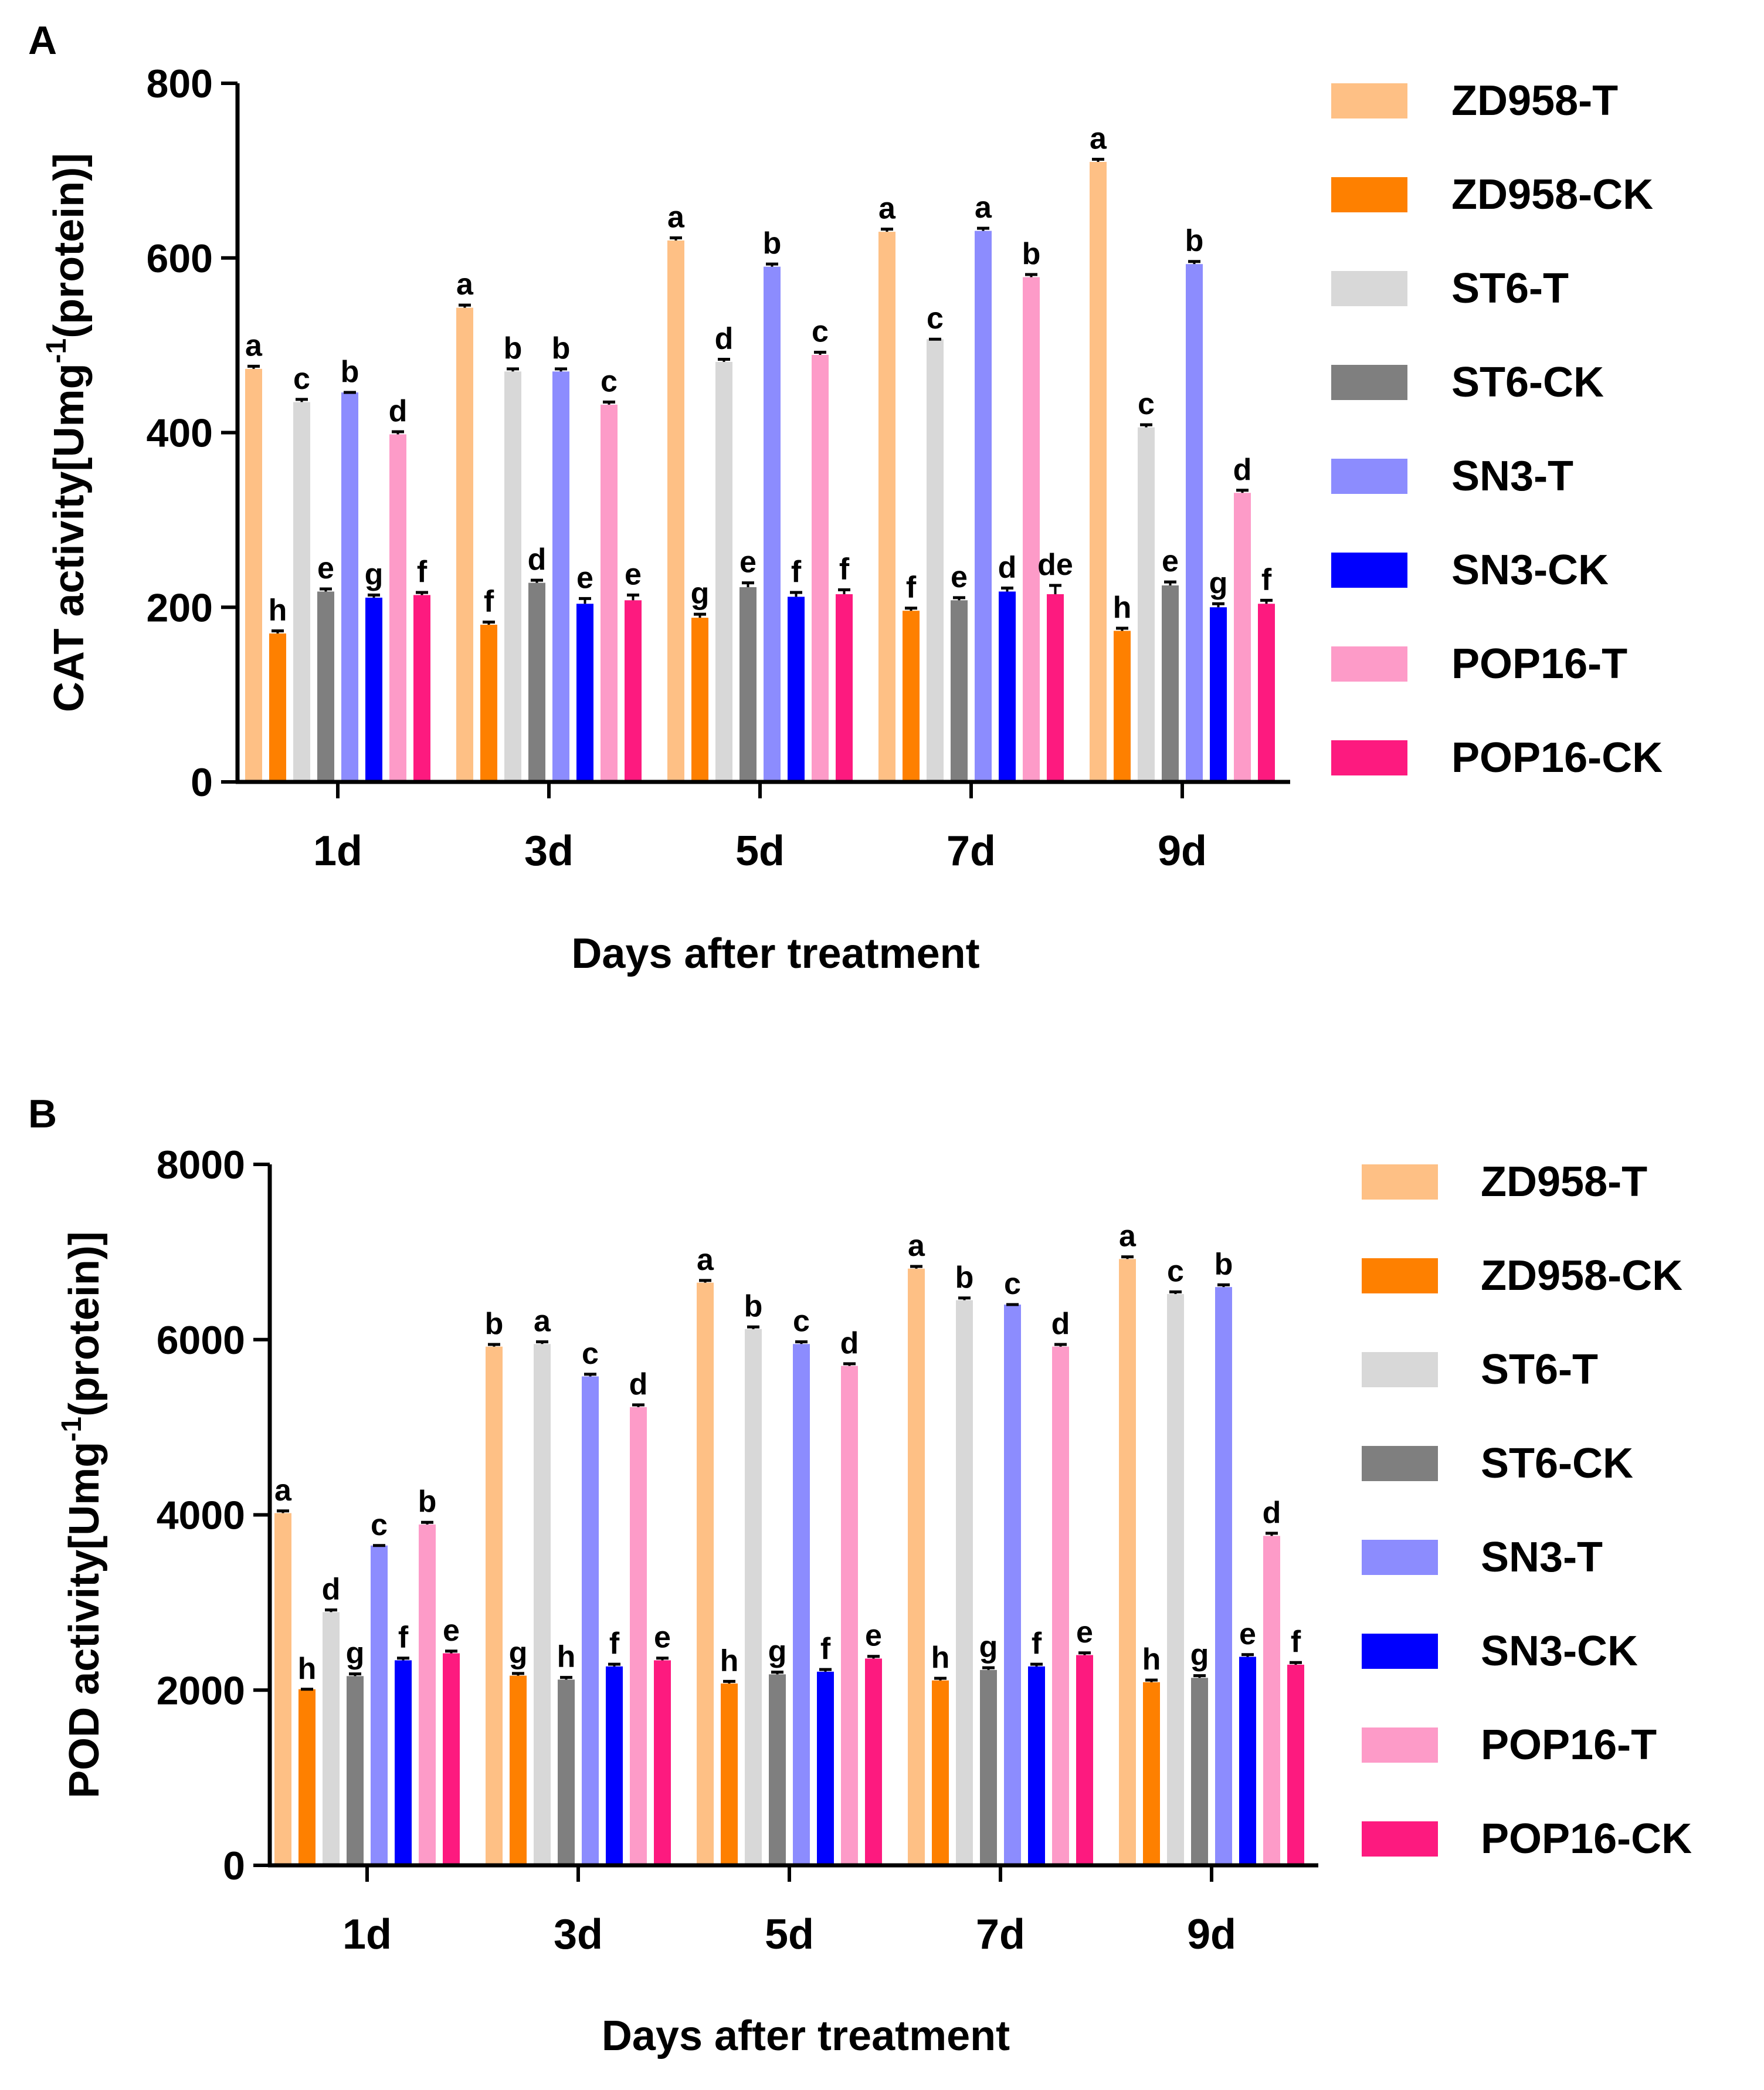  Describe the element at coordinates (201, 1515) in the screenshot. I see `y-tick-label: 4000` at that location.